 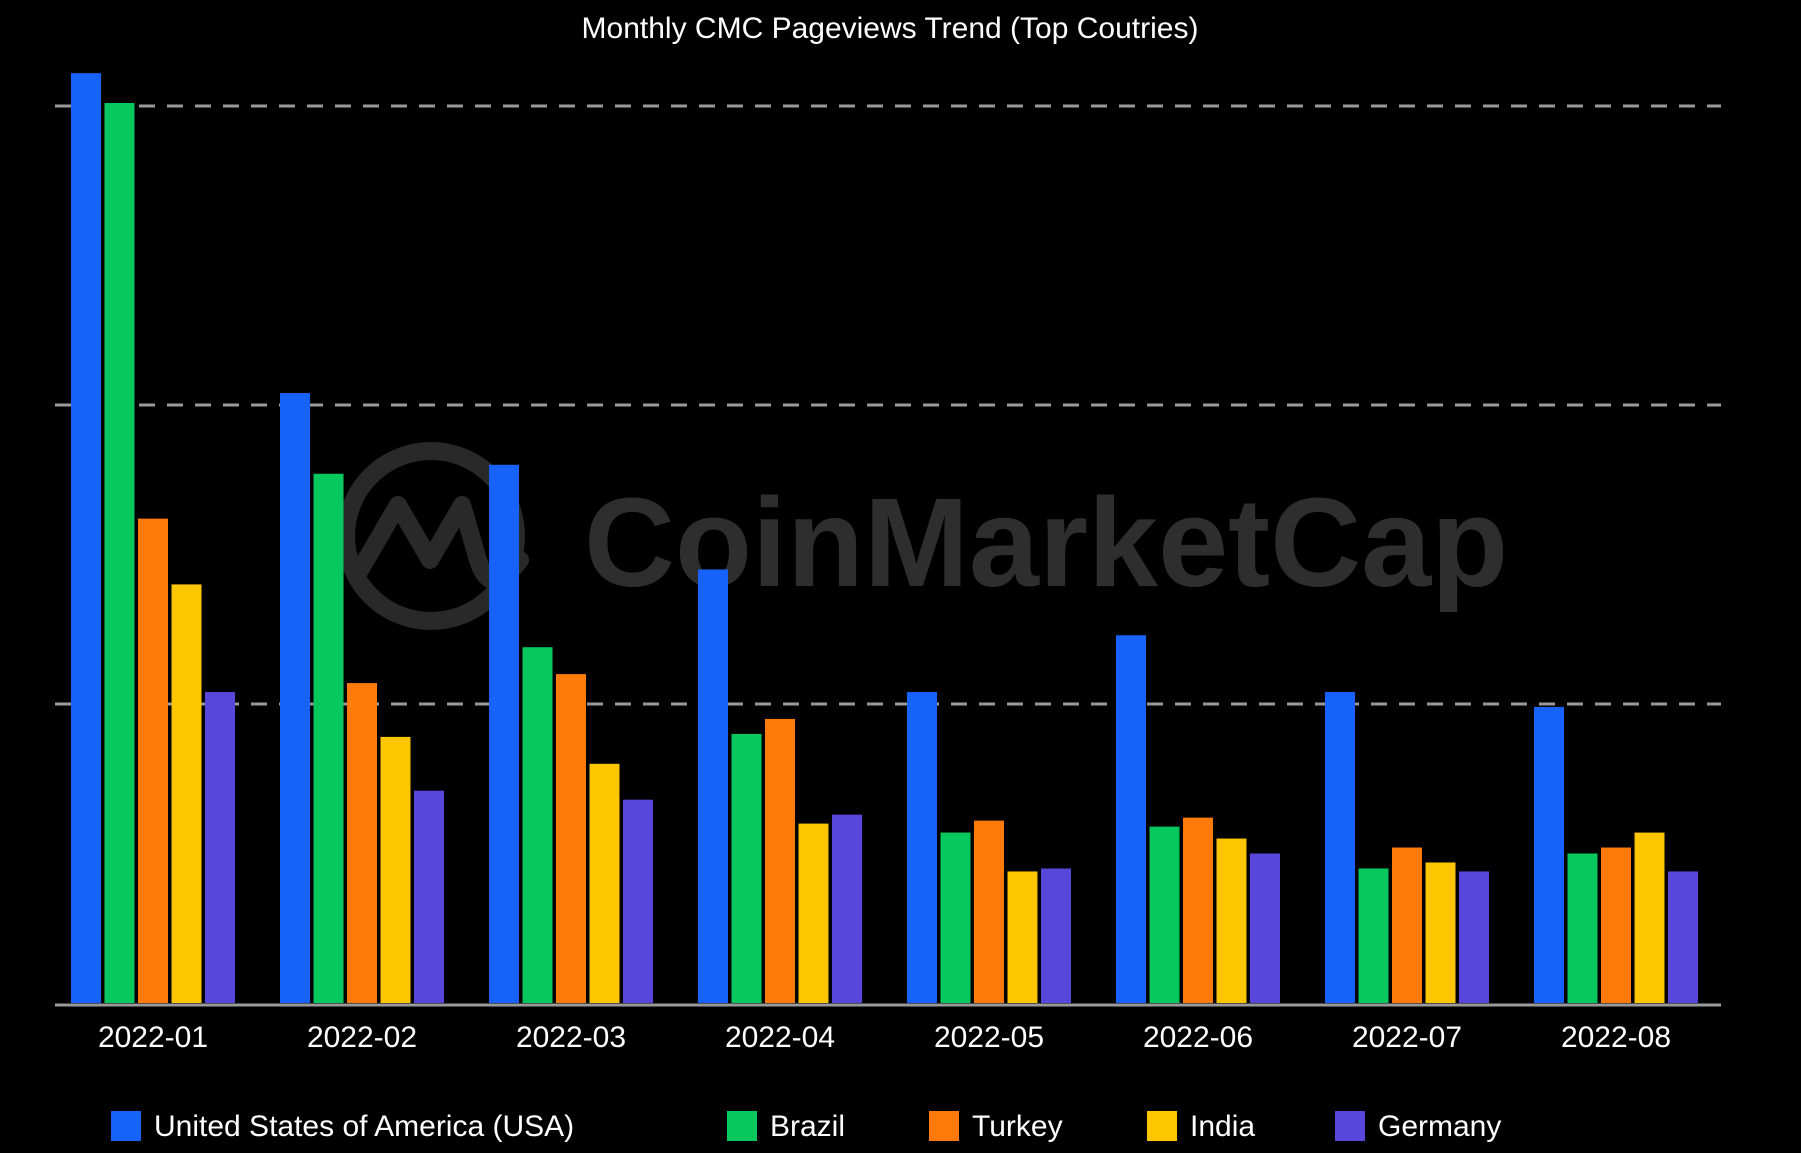 What do you see at coordinates (153, 1037) in the screenshot?
I see `x-tick-label: 2022-01` at bounding box center [153, 1037].